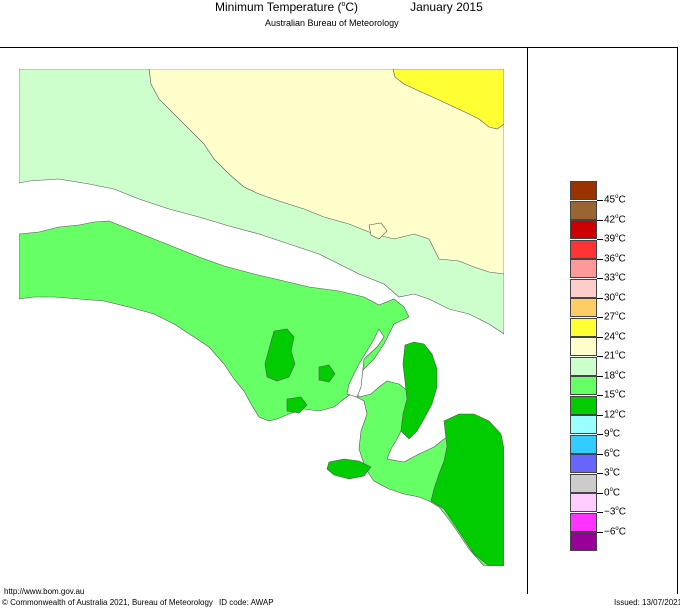  Describe the element at coordinates (615, 375) in the screenshot. I see `legend-label: 18oC` at that location.